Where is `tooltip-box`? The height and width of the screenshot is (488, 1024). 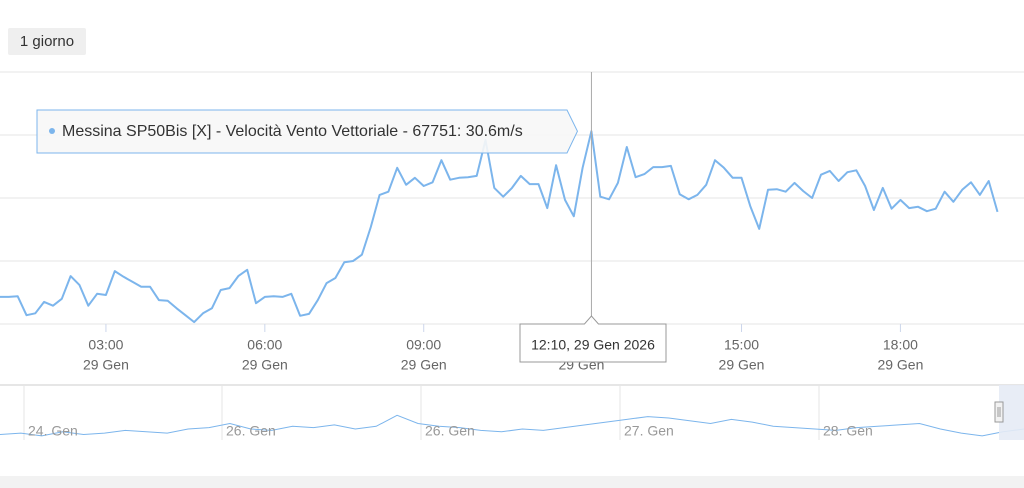 tooltip-box is located at coordinates (307, 131).